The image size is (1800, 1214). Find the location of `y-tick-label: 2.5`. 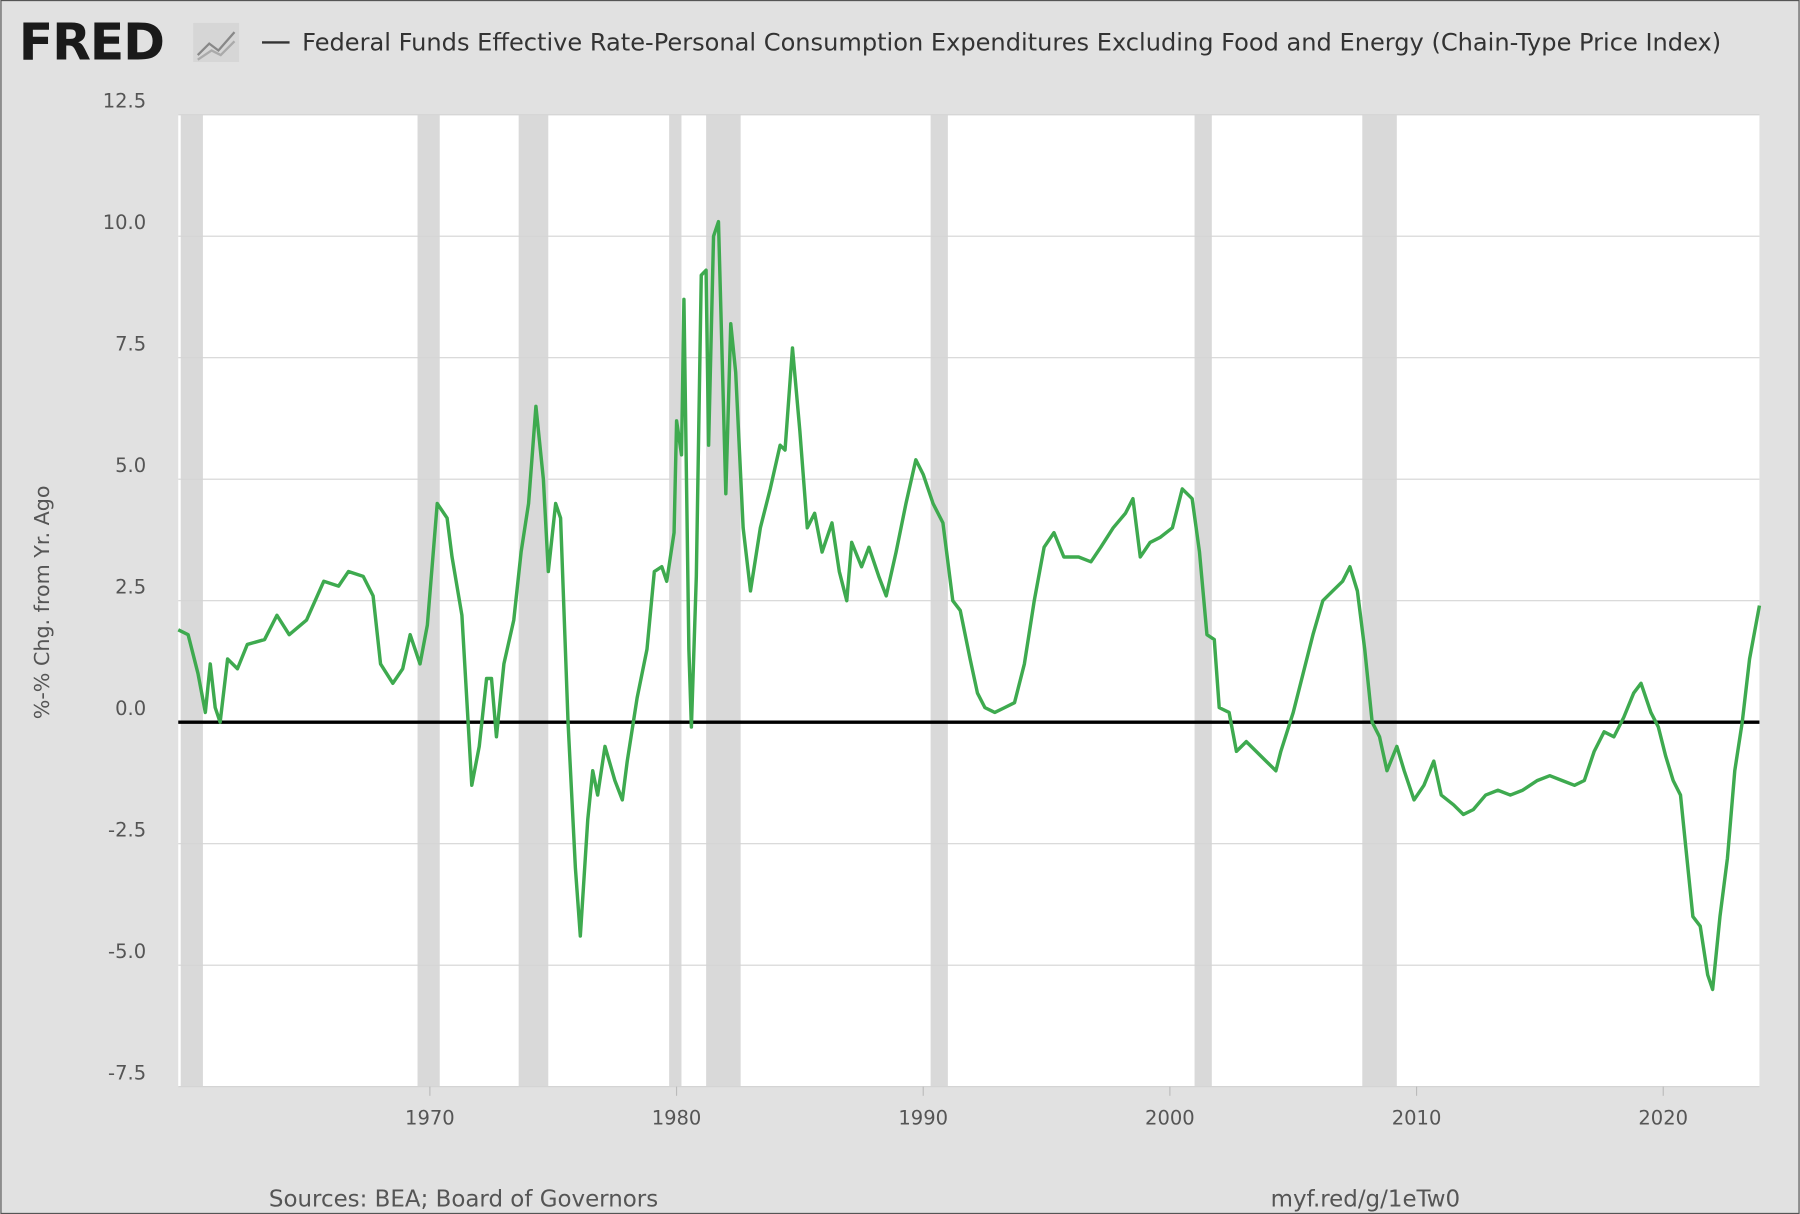

y-tick-label: 2.5 is located at coordinates (130, 587).